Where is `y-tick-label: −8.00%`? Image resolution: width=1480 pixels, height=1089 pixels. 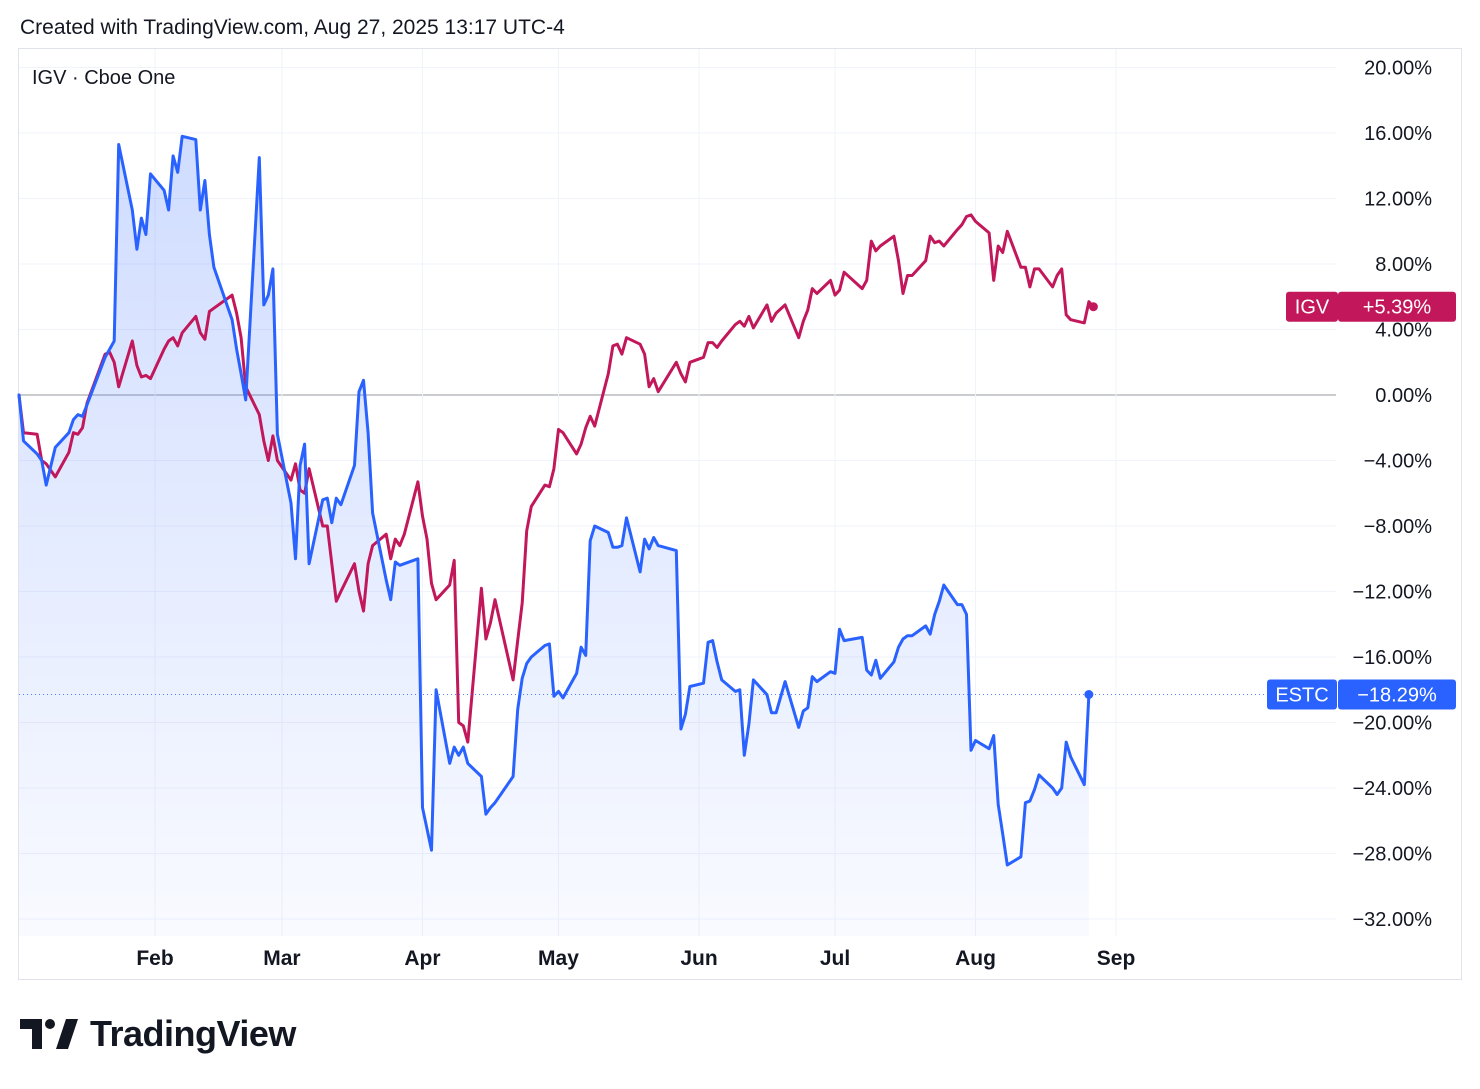 y-tick-label: −8.00% is located at coordinates (1398, 527).